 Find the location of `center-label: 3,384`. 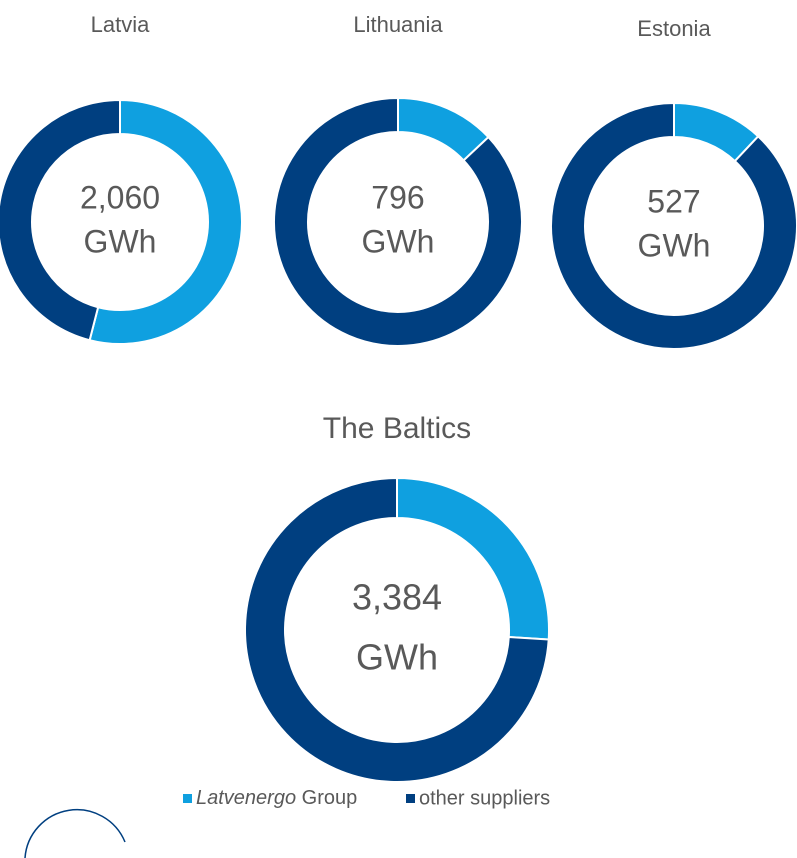

center-label: 3,384 is located at coordinates (397, 597).